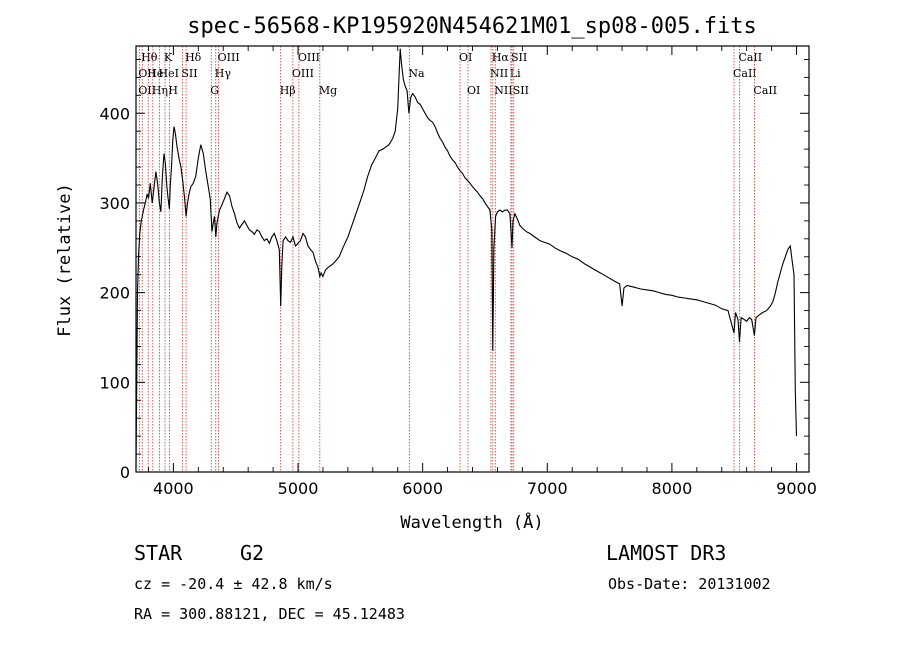 The height and width of the screenshot is (649, 900). What do you see at coordinates (328, 90) in the screenshot?
I see `line-marker-label: Mg` at bounding box center [328, 90].